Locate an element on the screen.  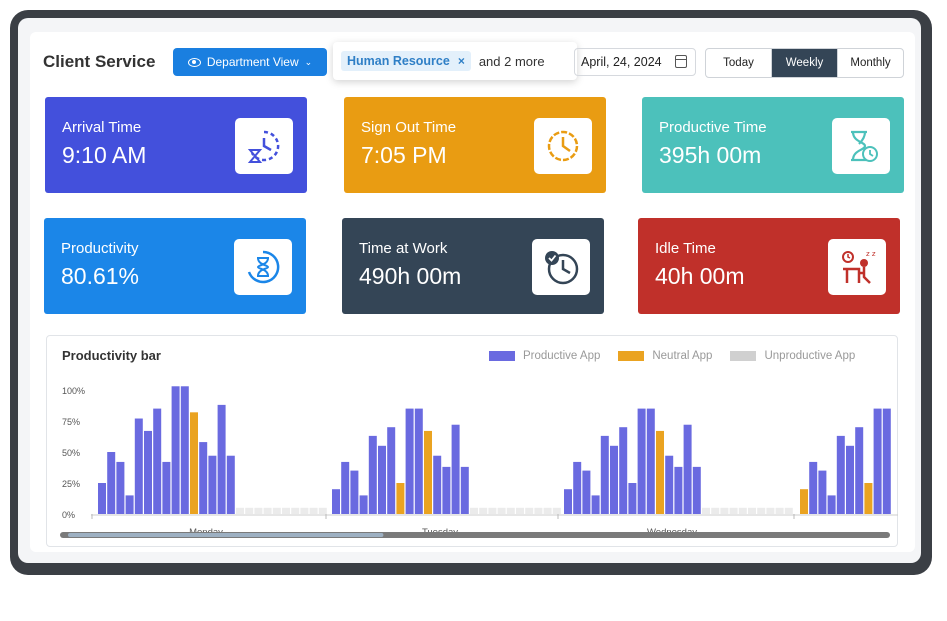
card-value: 7:05 PM is located at coordinates (404, 155).